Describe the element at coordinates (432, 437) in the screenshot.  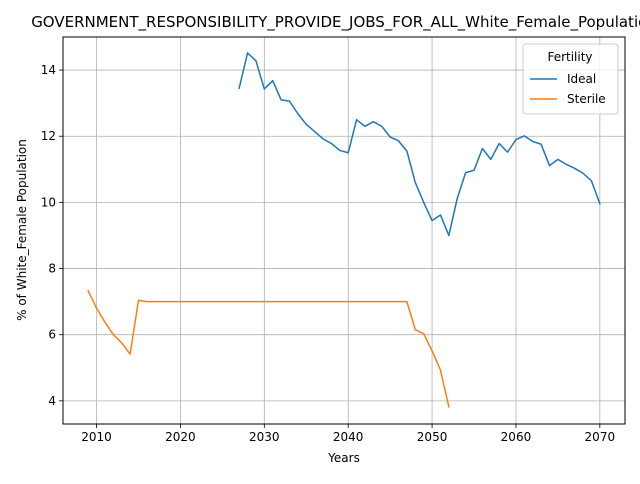
I see `x-tick-label: 2050` at that location.